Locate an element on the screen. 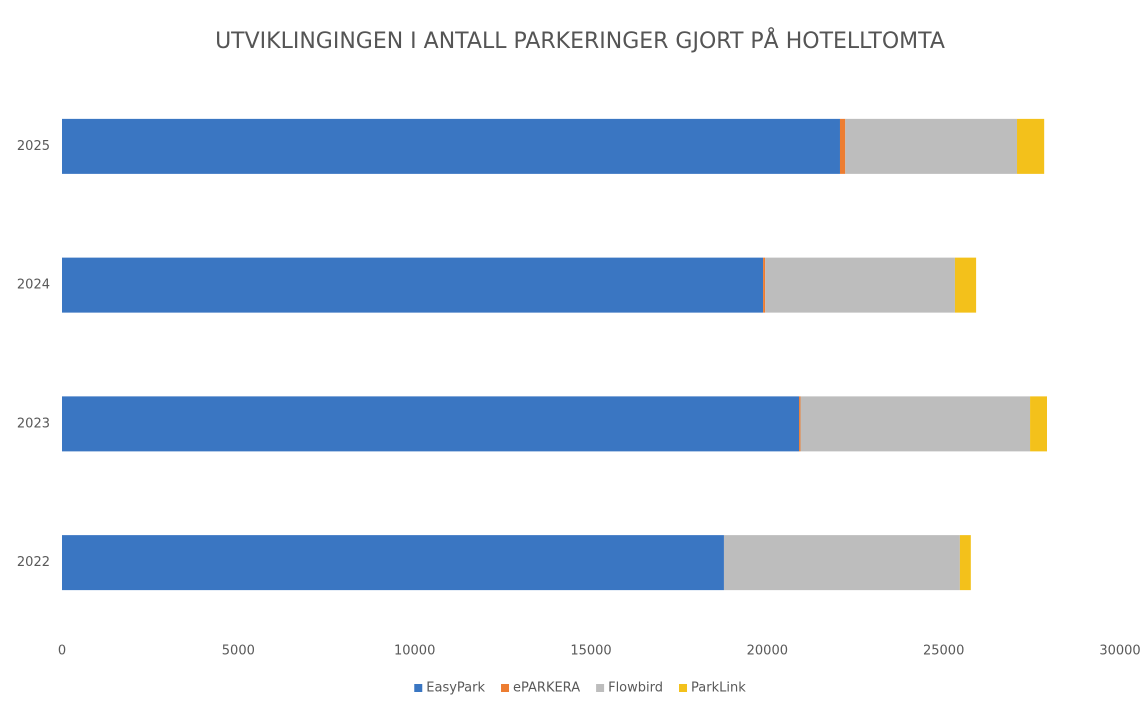 The image size is (1148, 706). legend-label: ParkLink is located at coordinates (718, 688).